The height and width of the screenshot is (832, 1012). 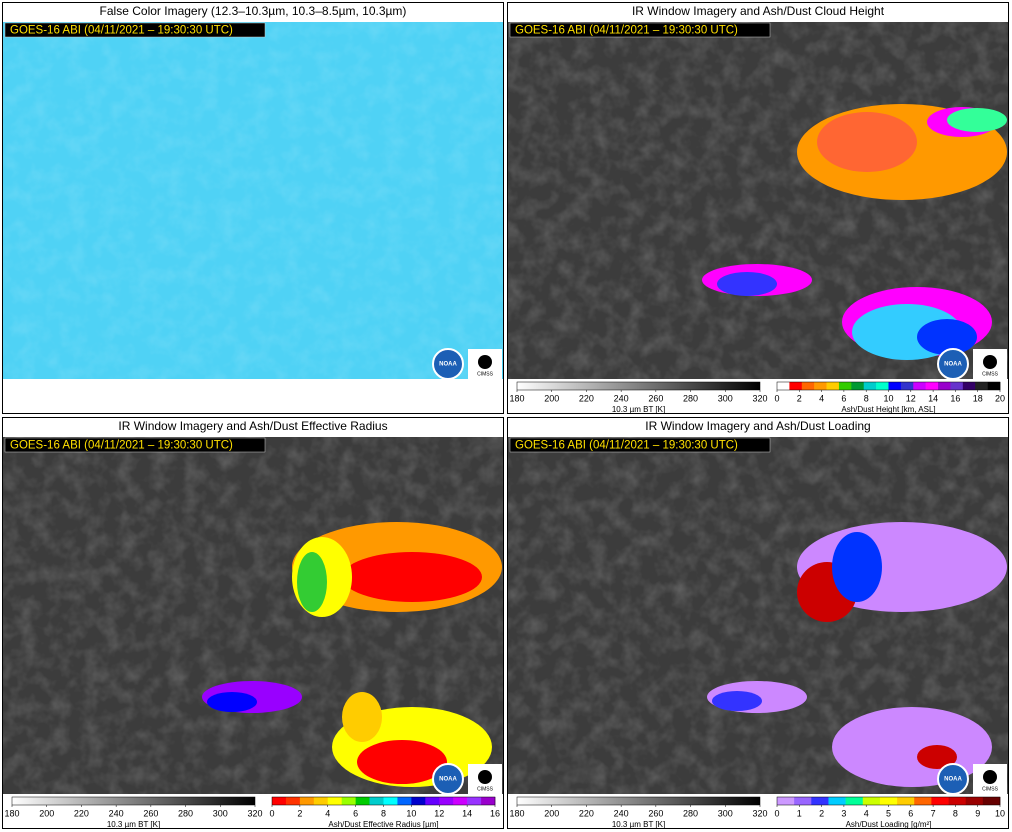 What do you see at coordinates (757, 426) in the screenshot?
I see `panel-title: IR Window Imagery and Ash/Dust Loading` at bounding box center [757, 426].